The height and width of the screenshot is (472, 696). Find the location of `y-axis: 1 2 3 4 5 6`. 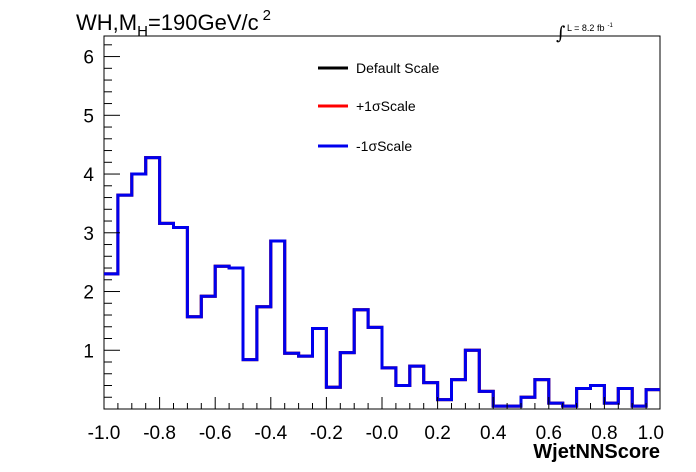

y-axis: 1 2 3 4 5 6 is located at coordinates (101, 221).